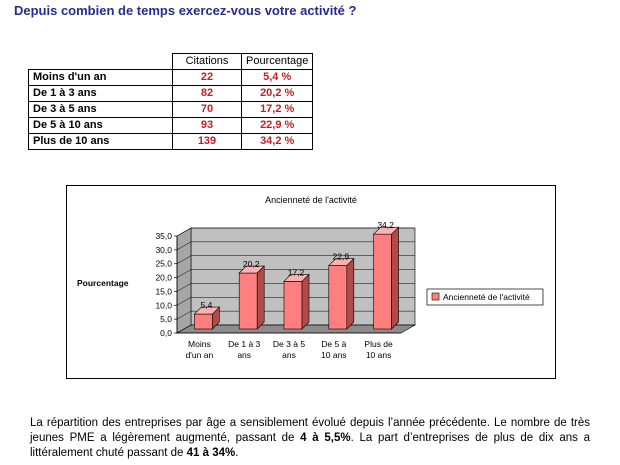 The image size is (620, 465). I want to click on table-row: De 3 à 5 ans 70 17,2 %, so click(171, 109).